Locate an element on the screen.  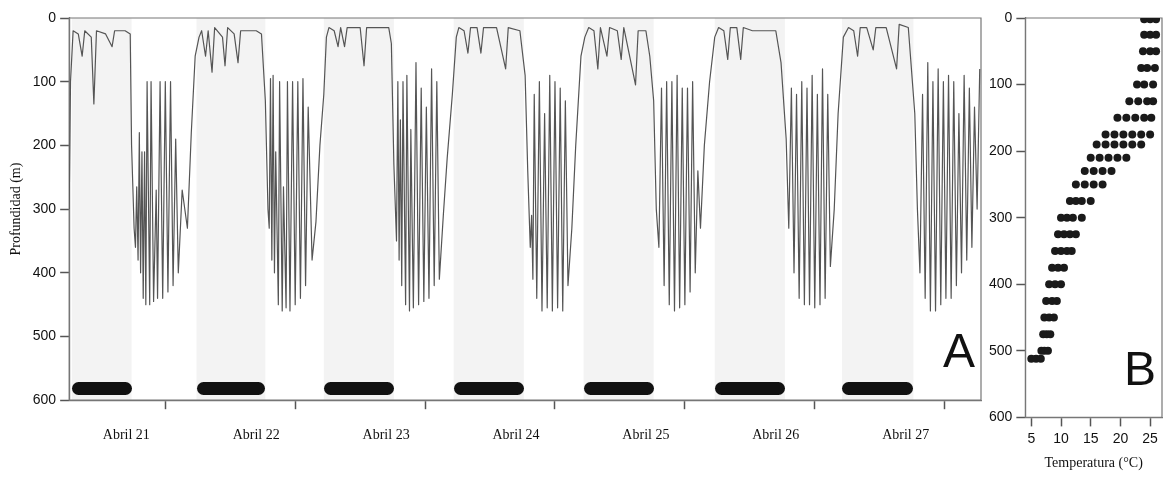
x-tick-label: 20 is located at coordinates (1120, 437).